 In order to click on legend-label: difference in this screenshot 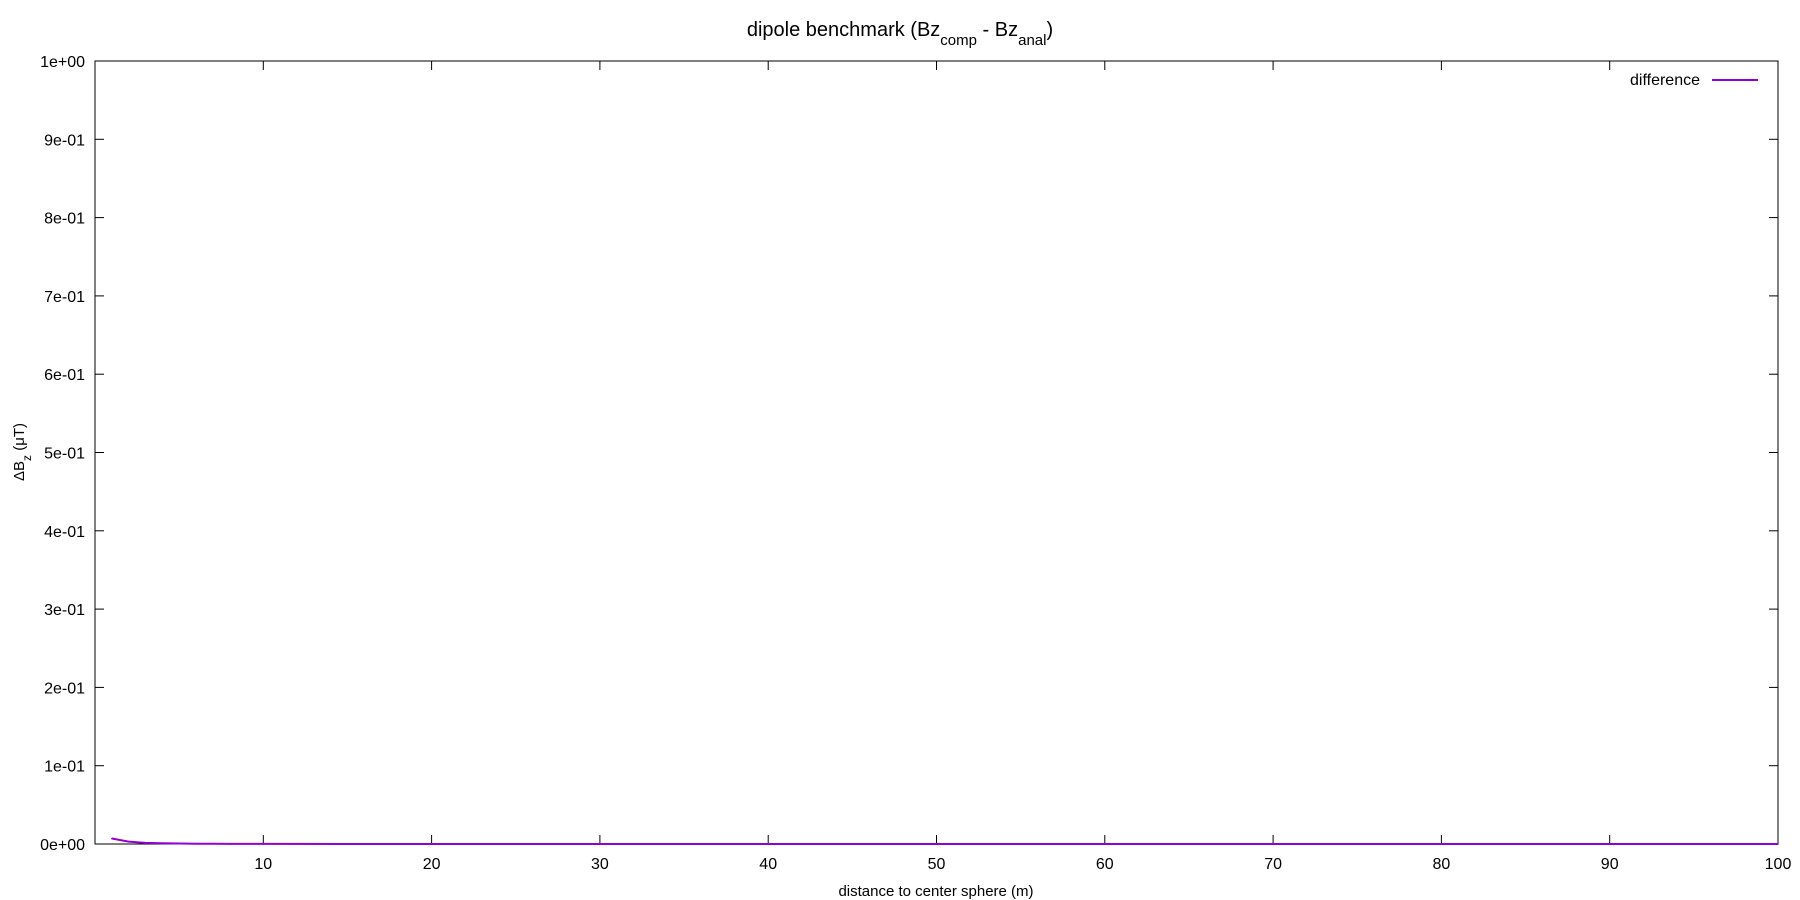, I will do `click(1665, 80)`.